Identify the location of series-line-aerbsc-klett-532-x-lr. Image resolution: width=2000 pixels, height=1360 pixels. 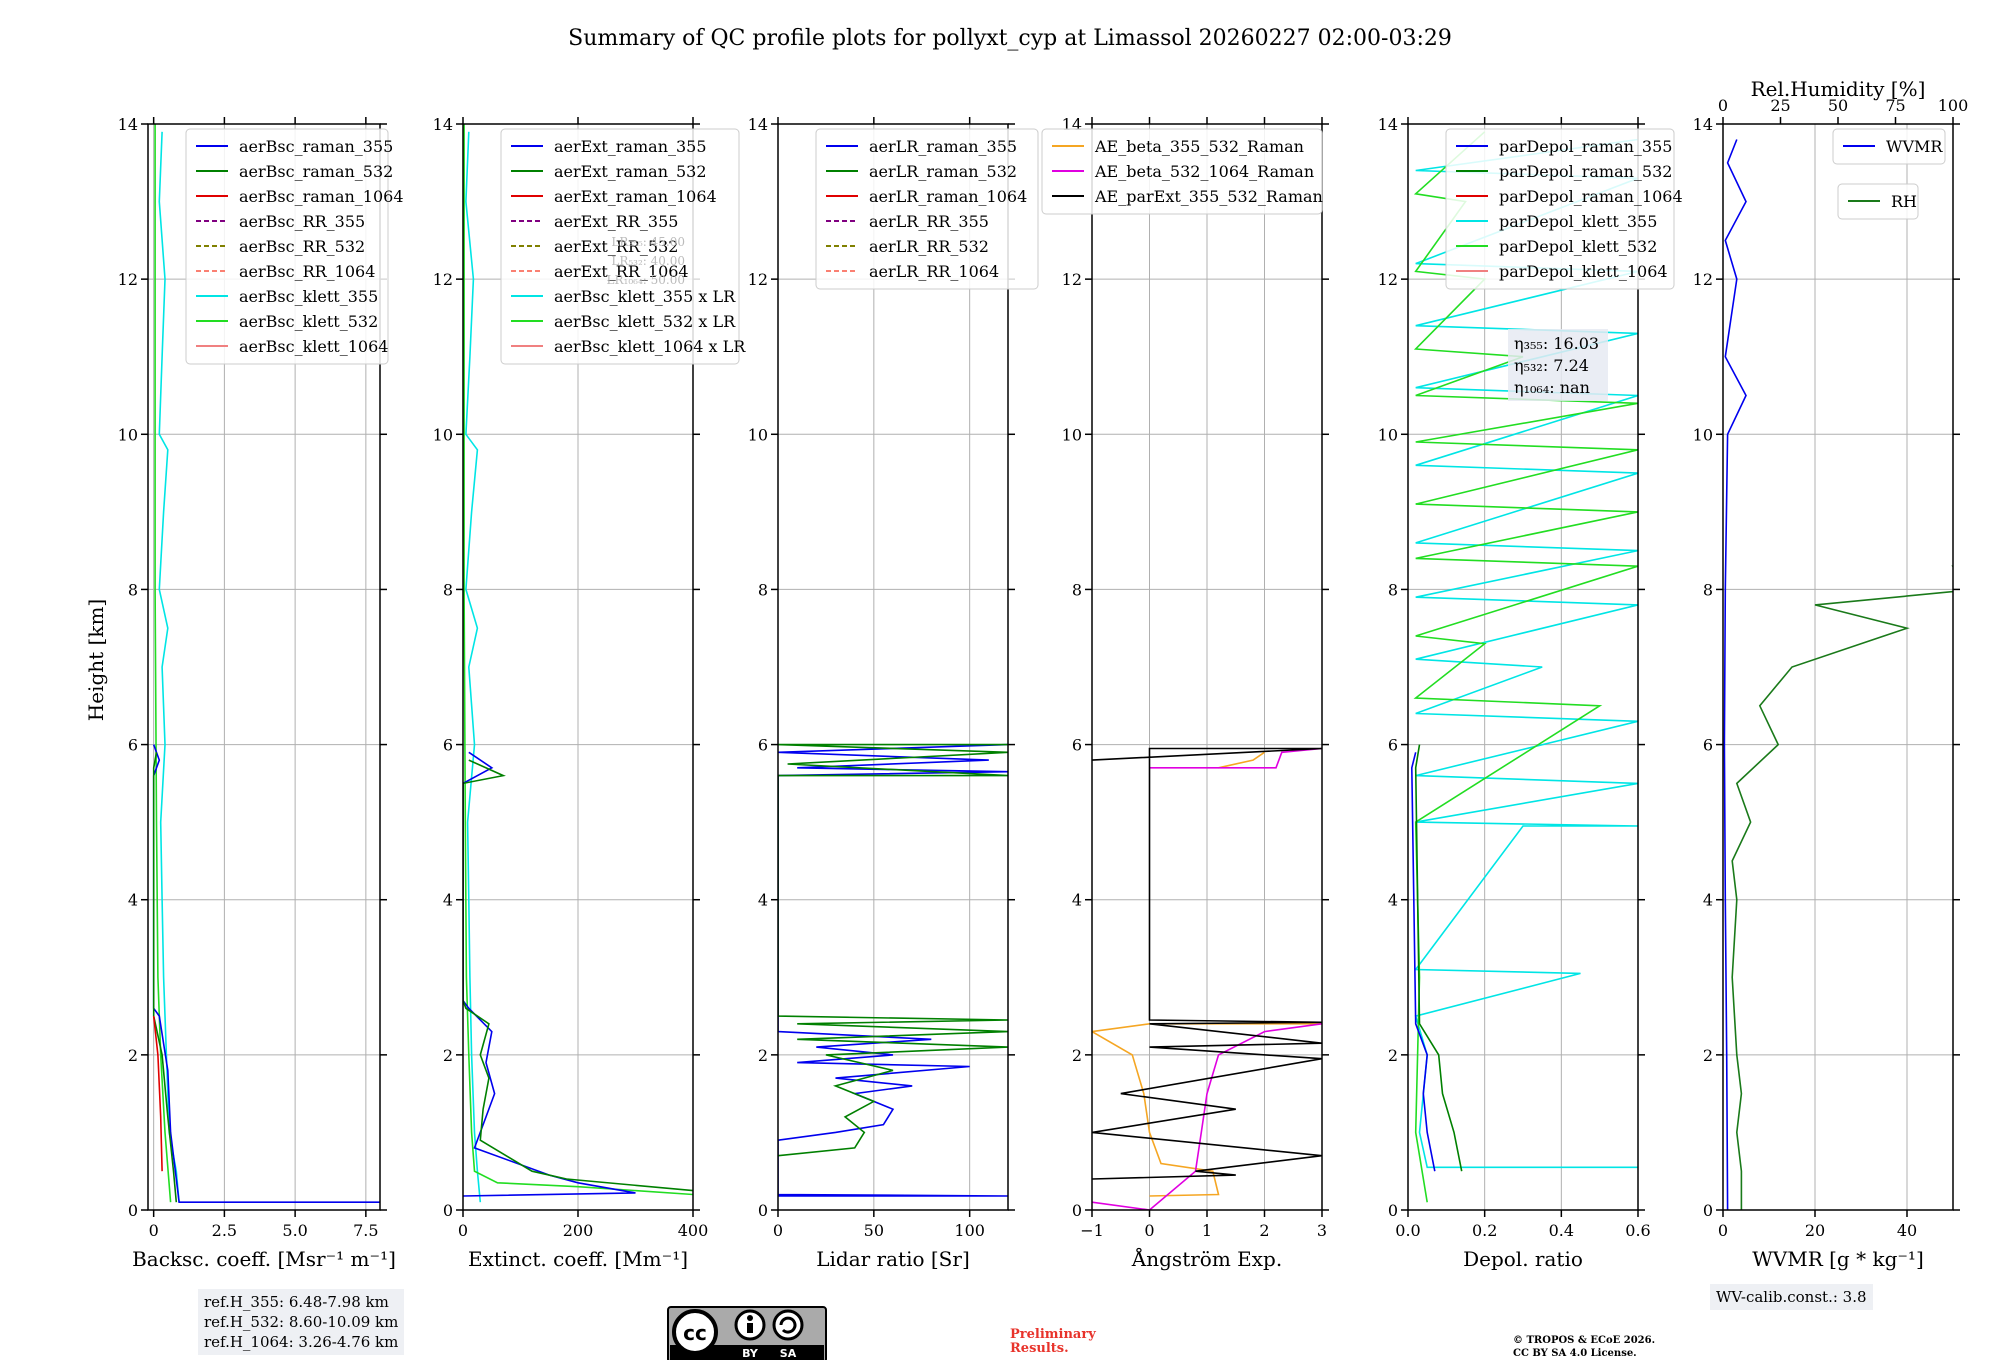
(578, 660).